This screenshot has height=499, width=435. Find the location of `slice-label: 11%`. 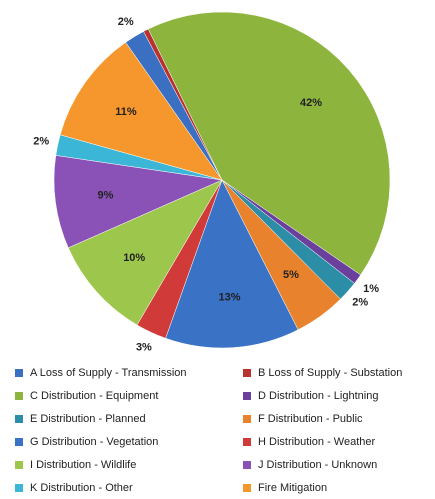

slice-label: 11% is located at coordinates (126, 112).